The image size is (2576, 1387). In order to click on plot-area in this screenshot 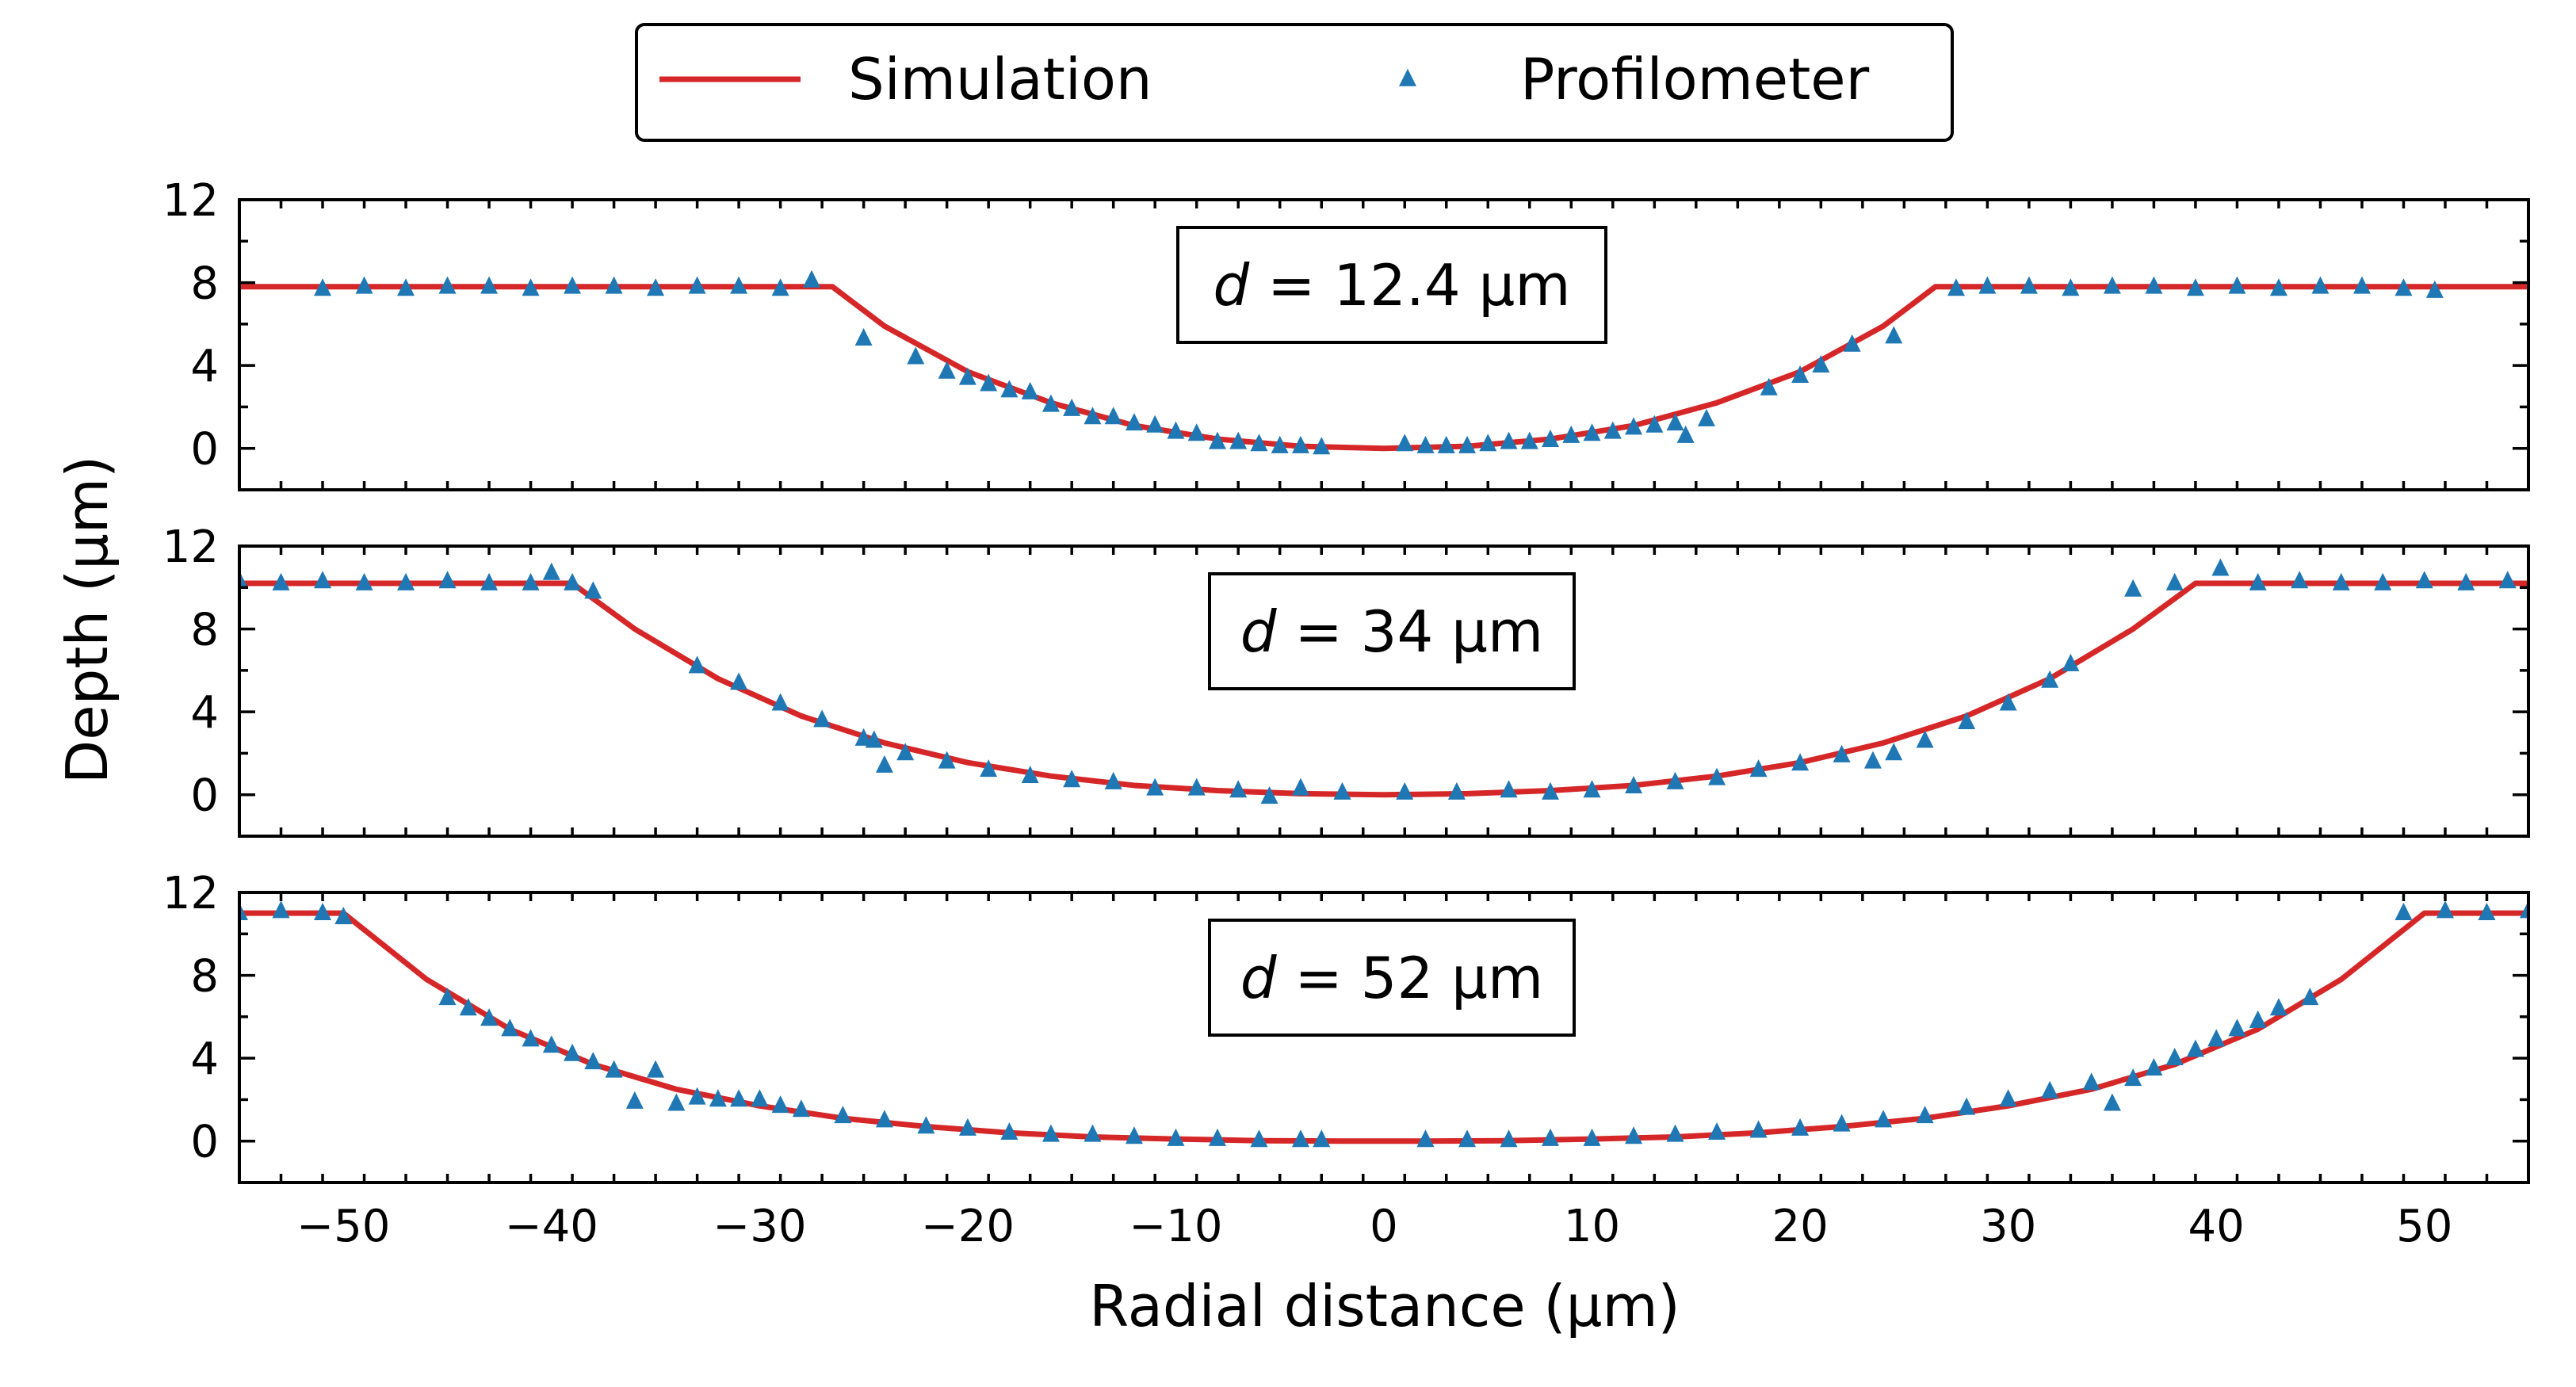, I will do `click(1383, 362)`.